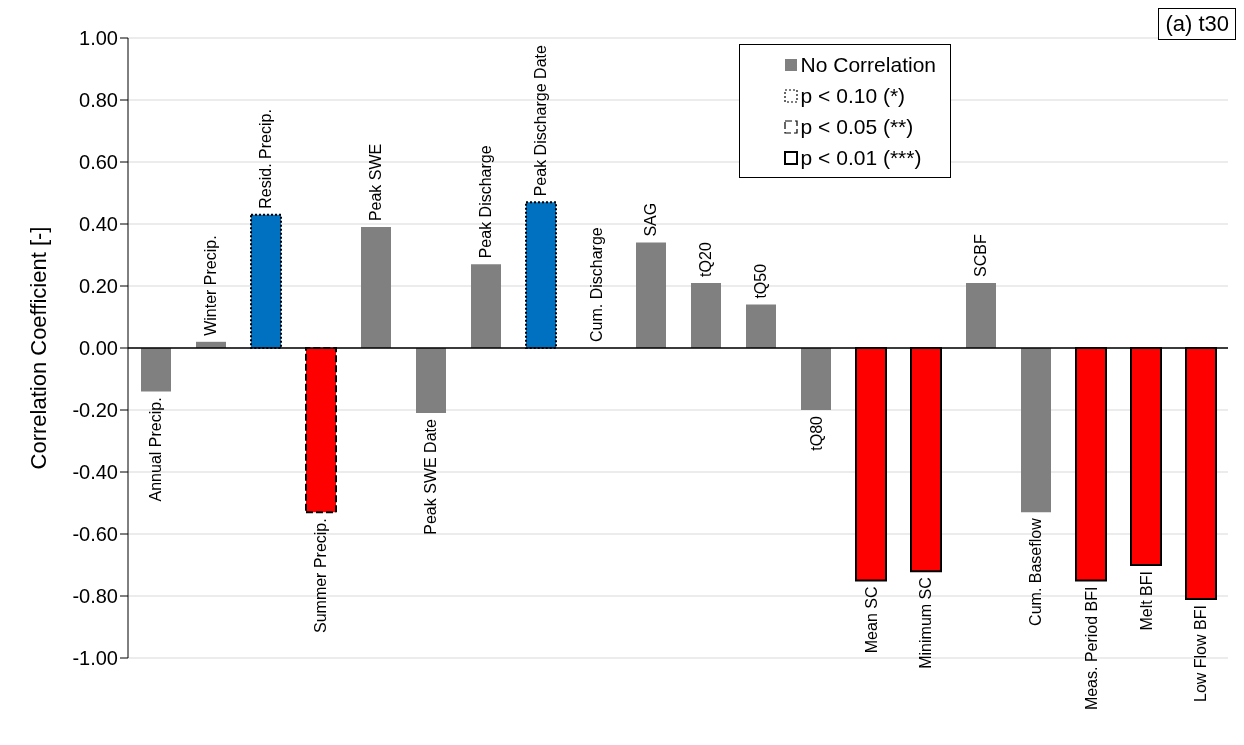  Describe the element at coordinates (98, 162) in the screenshot. I see `y-tick-label: 0.60` at that location.